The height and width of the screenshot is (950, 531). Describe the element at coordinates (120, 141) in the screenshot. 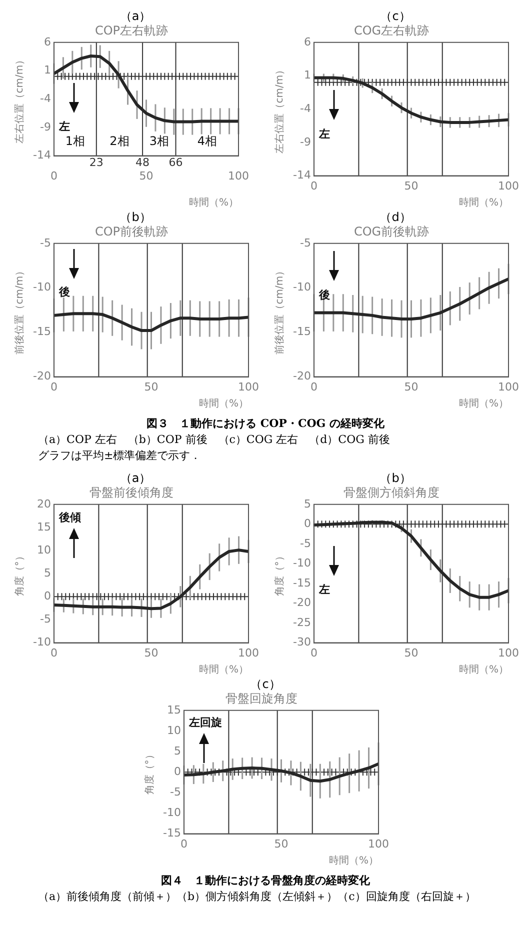

I see `annotation: 2相` at that location.